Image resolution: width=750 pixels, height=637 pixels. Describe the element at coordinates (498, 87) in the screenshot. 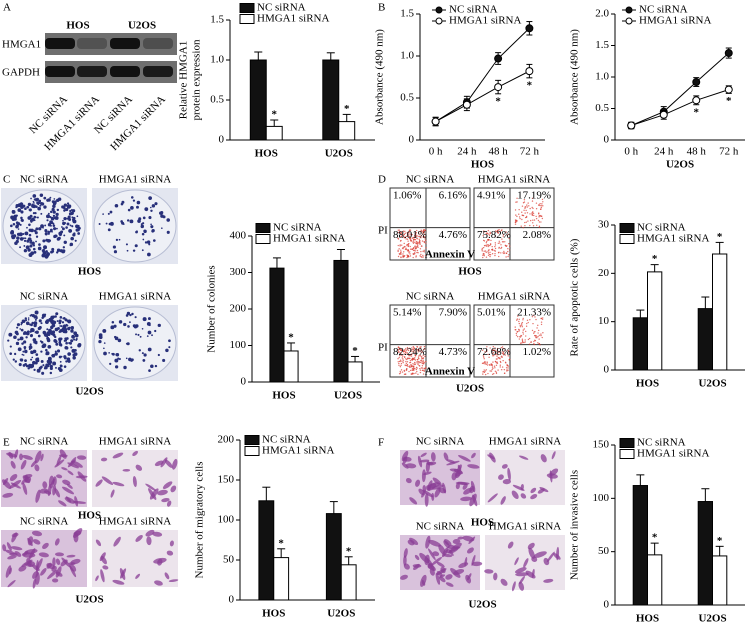

I see `point` at that location.